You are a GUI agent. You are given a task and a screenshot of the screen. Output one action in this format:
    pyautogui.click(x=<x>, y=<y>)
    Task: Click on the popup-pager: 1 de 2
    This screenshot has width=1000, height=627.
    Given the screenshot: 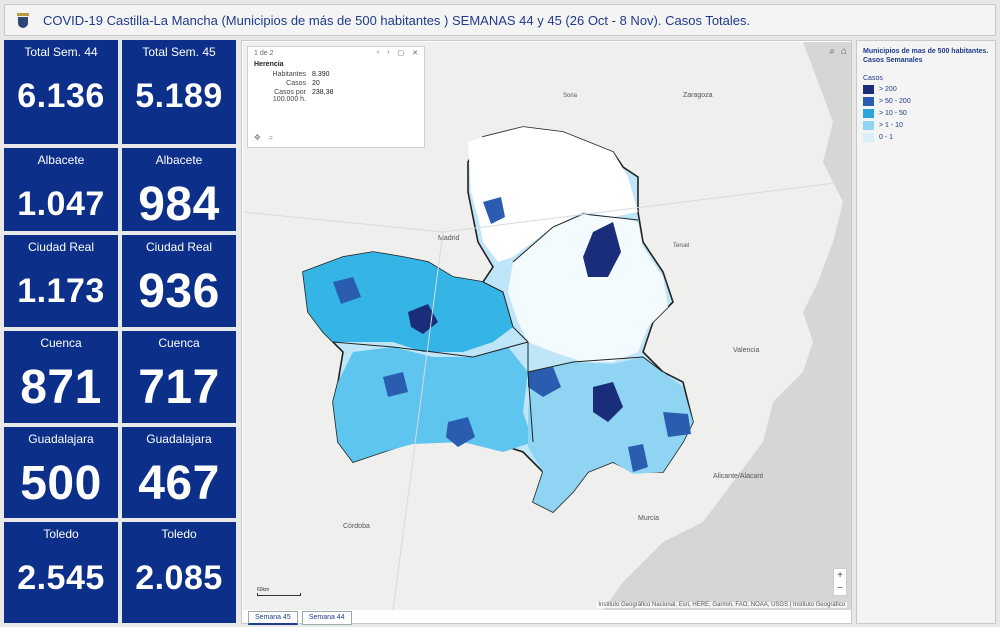 What is the action you would take?
    pyautogui.click(x=264, y=53)
    